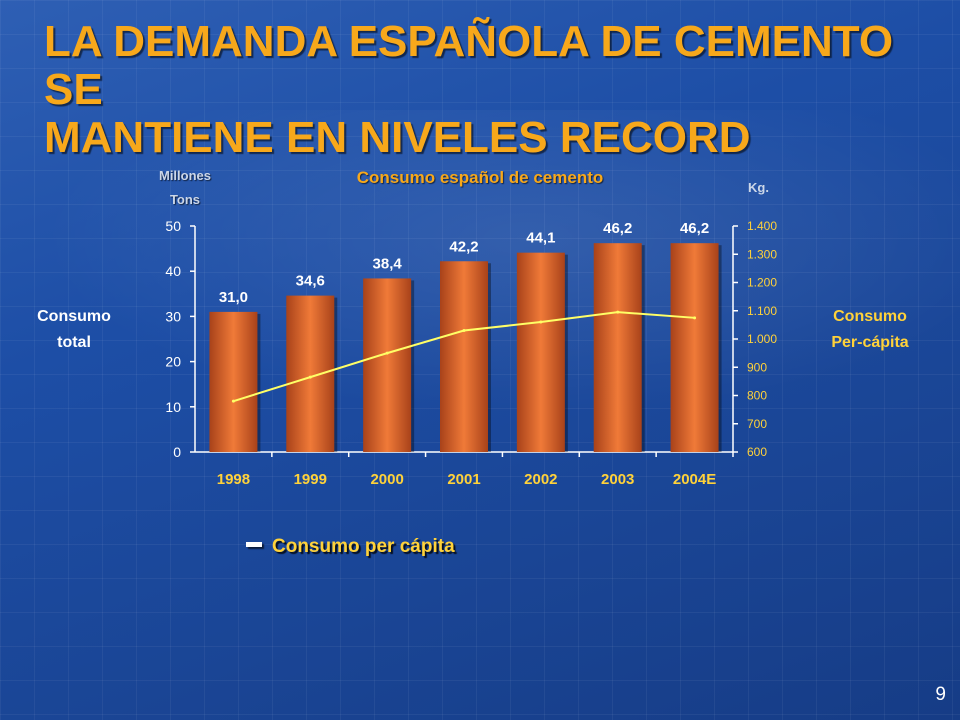 Image resolution: width=960 pixels, height=720 pixels. Describe the element at coordinates (870, 342) in the screenshot. I see `right-axis-title-line-2: Per-cápita` at that location.